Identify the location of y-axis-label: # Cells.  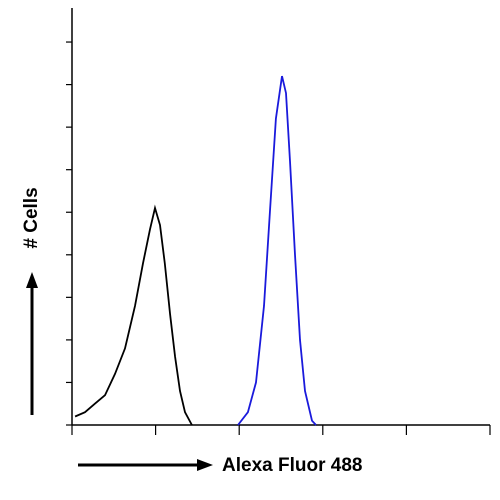
(31, 217).